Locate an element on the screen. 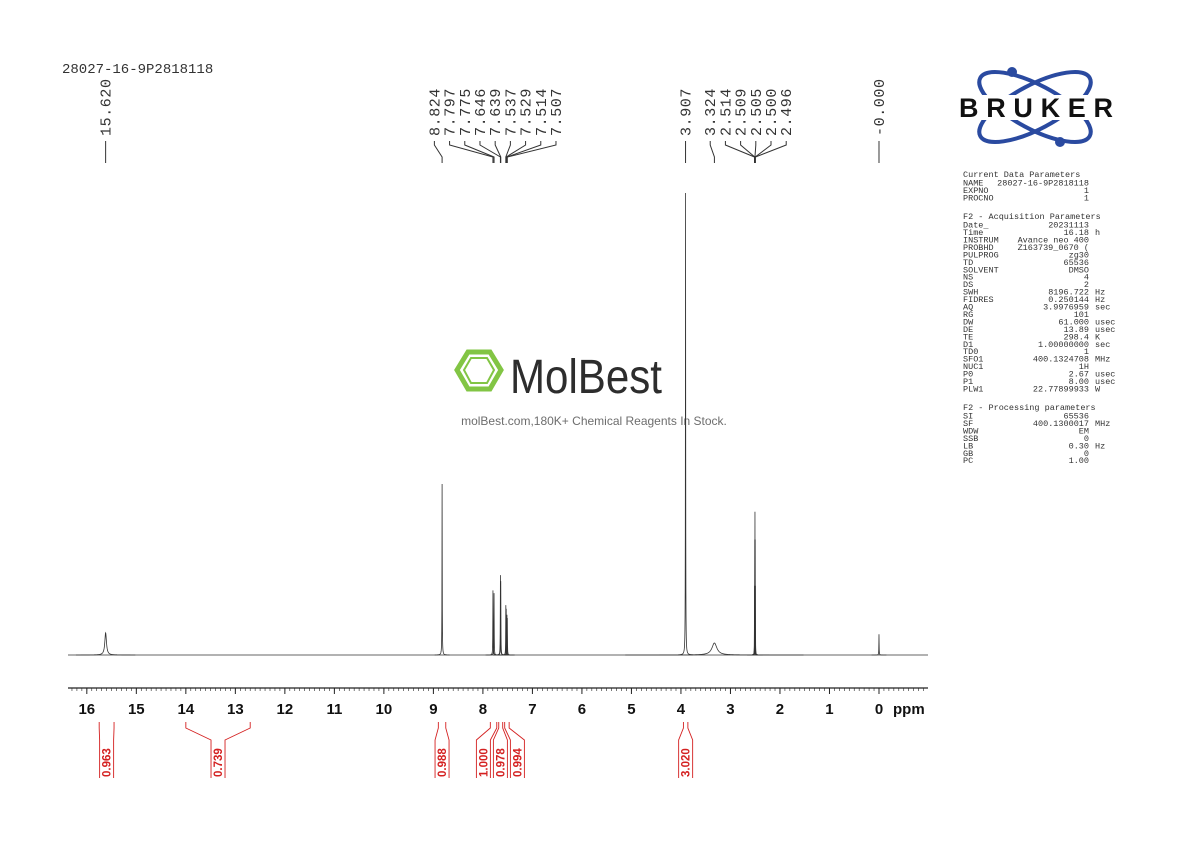 This screenshot has width=1190, height=842. x-tick-label: 3 is located at coordinates (730, 709).